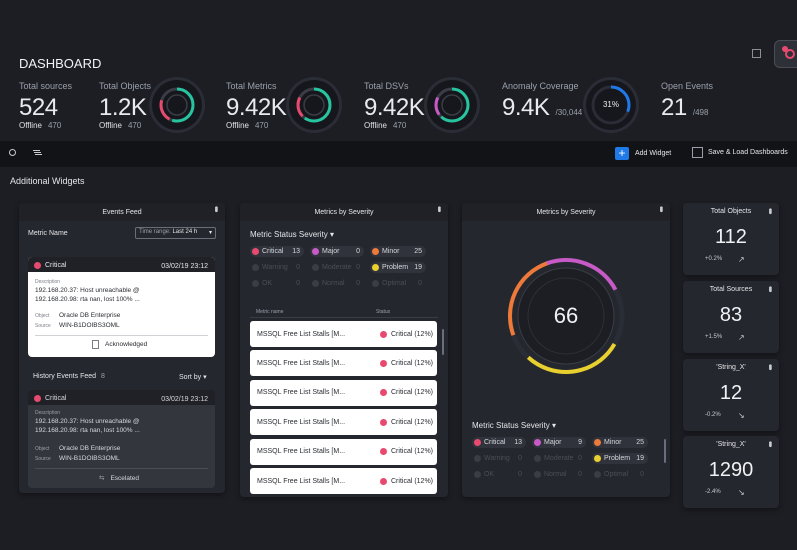 Image resolution: width=797 pixels, height=550 pixels. What do you see at coordinates (175, 233) in the screenshot?
I see `time-range-select: Time range: Last 24 h ▾` at bounding box center [175, 233].